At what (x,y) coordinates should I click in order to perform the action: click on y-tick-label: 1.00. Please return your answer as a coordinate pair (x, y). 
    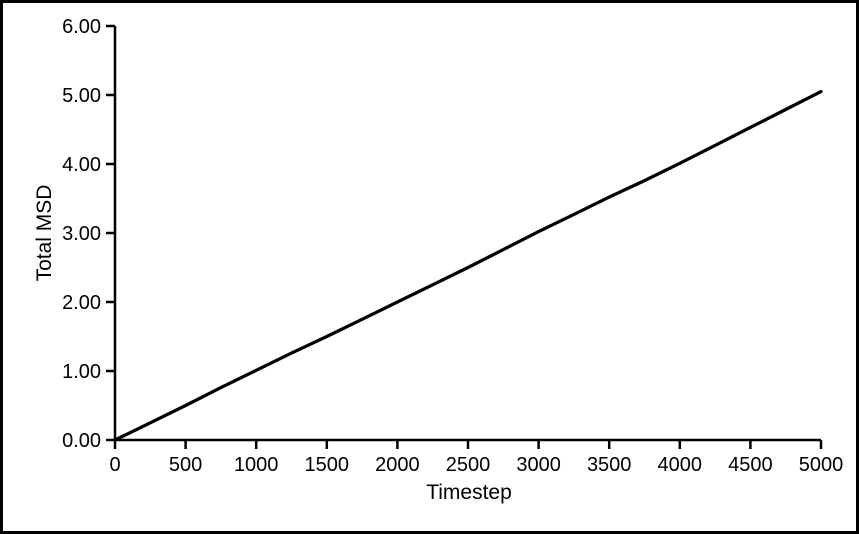
    Looking at the image, I should click on (81, 372).